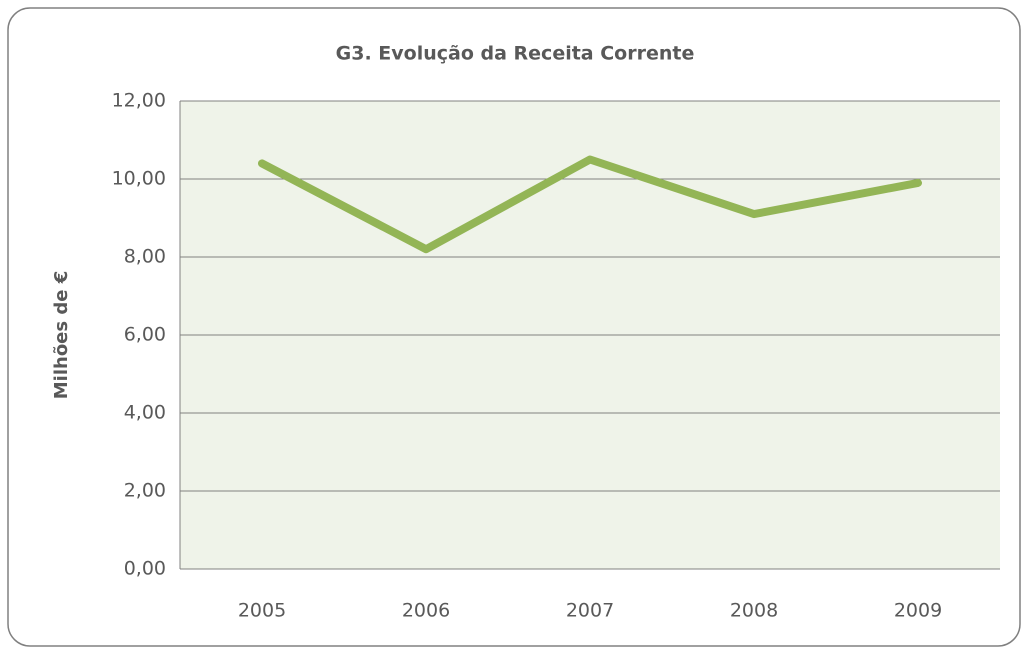 This screenshot has width=1023, height=650. Describe the element at coordinates (590, 611) in the screenshot. I see `x-tick-label: 2007` at that location.